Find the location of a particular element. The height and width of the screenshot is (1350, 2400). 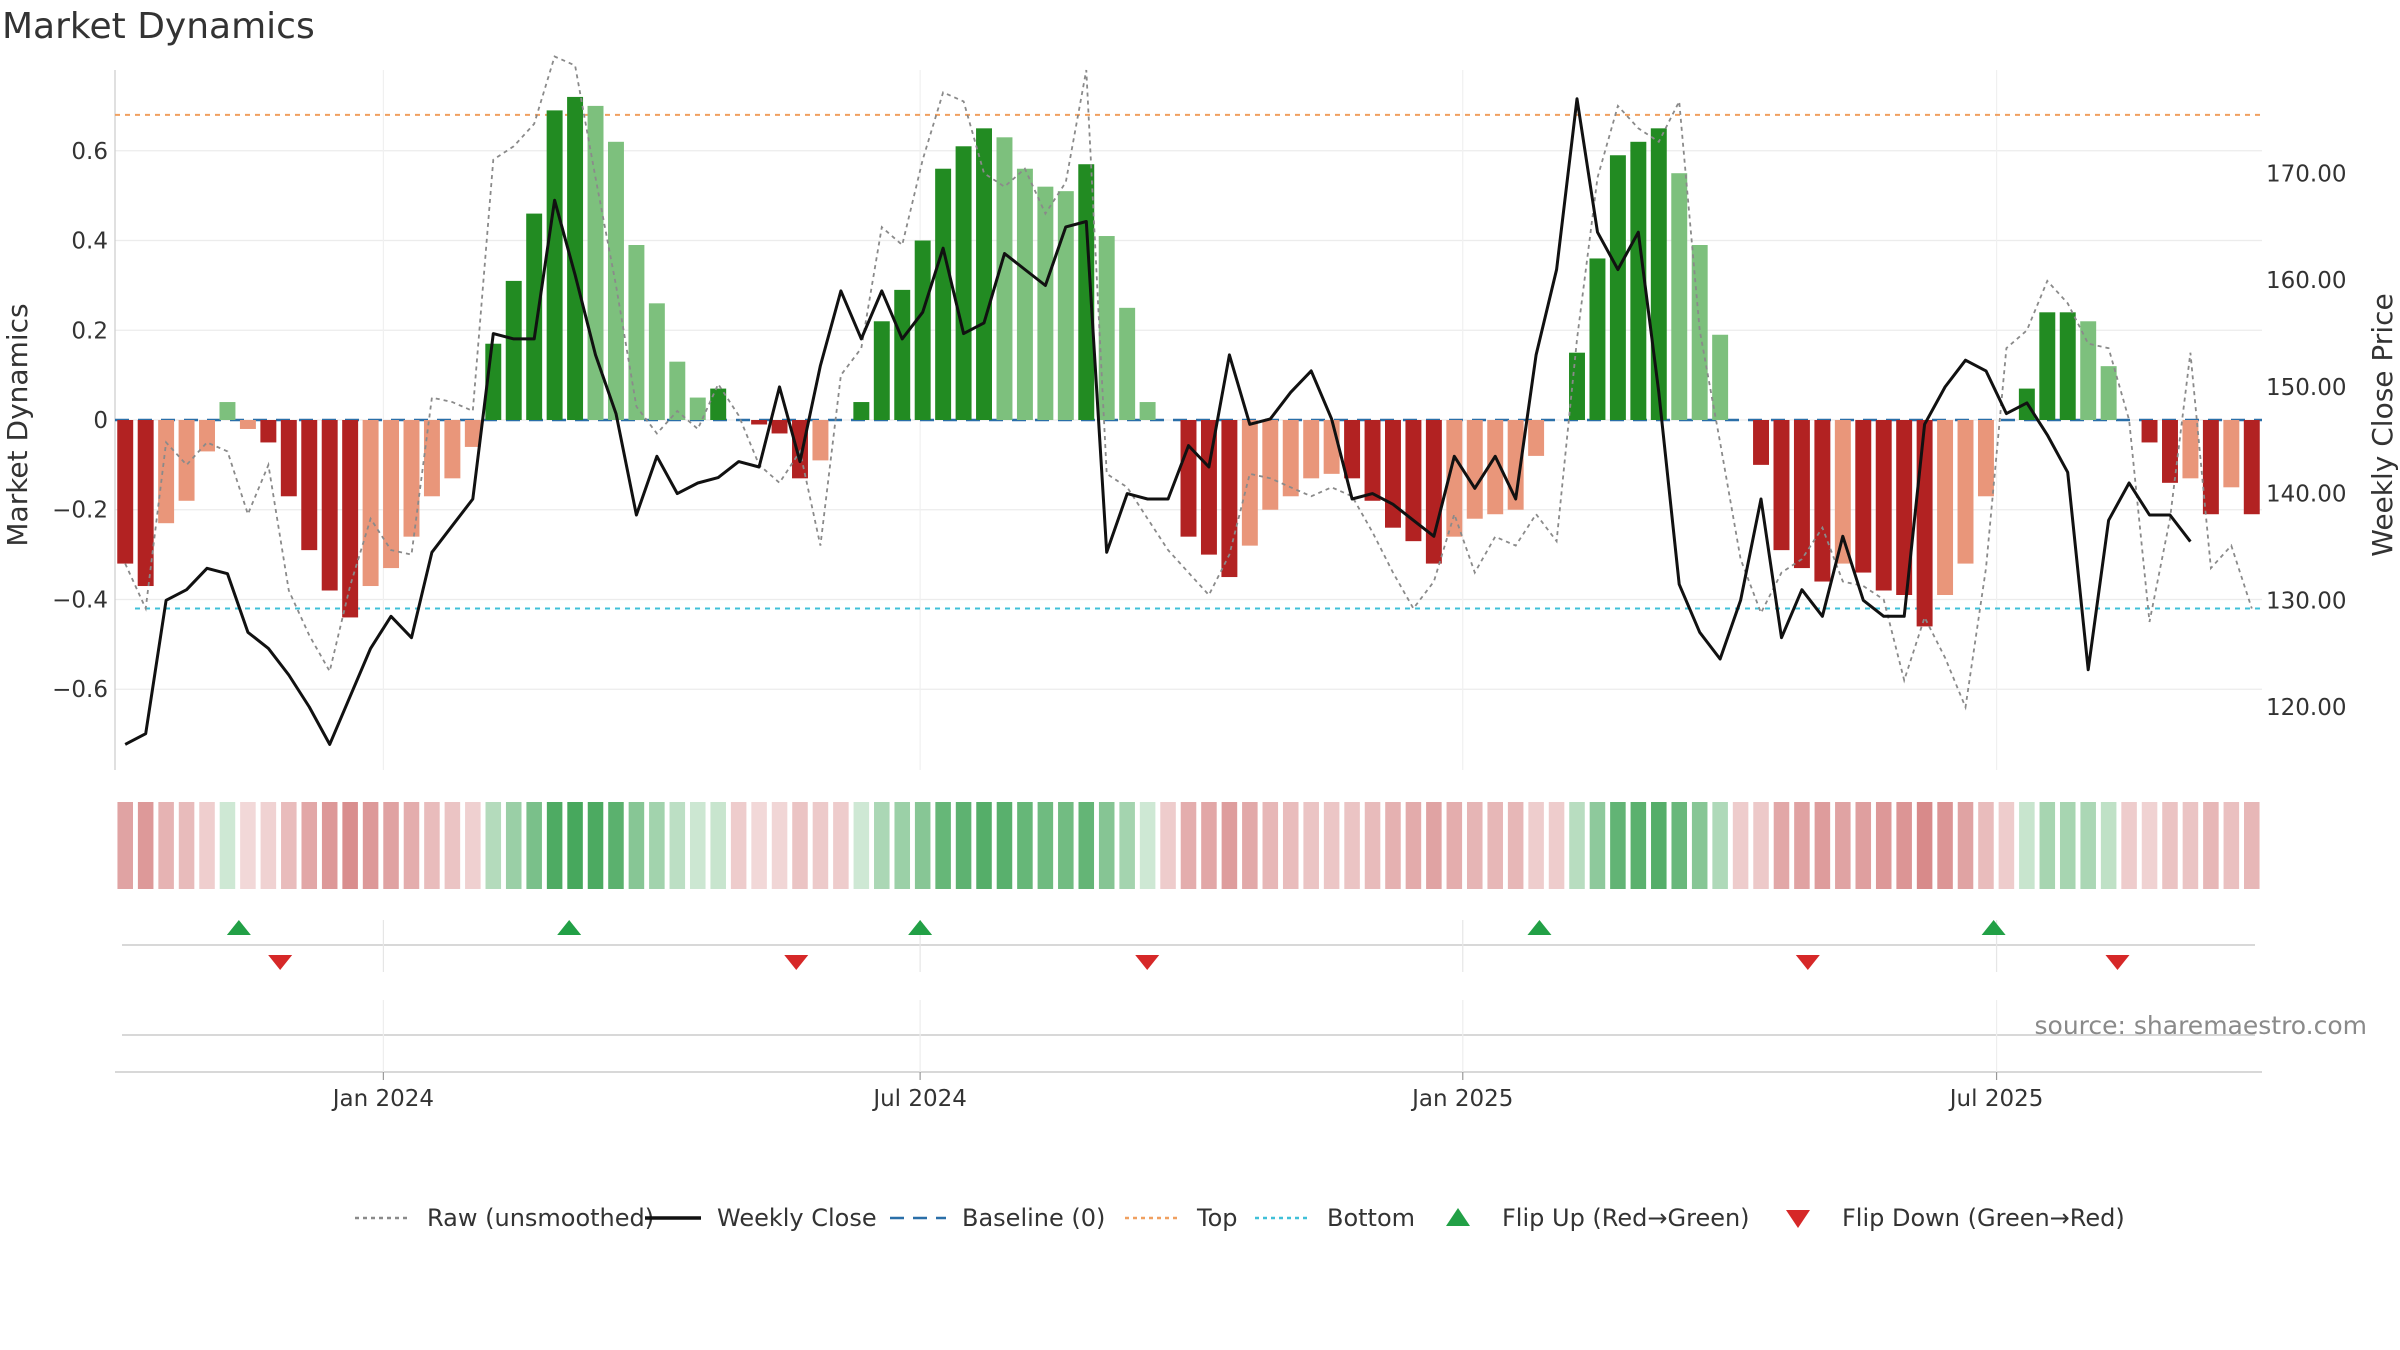

right-y-tick-label: 120.00 is located at coordinates (2306, 708).